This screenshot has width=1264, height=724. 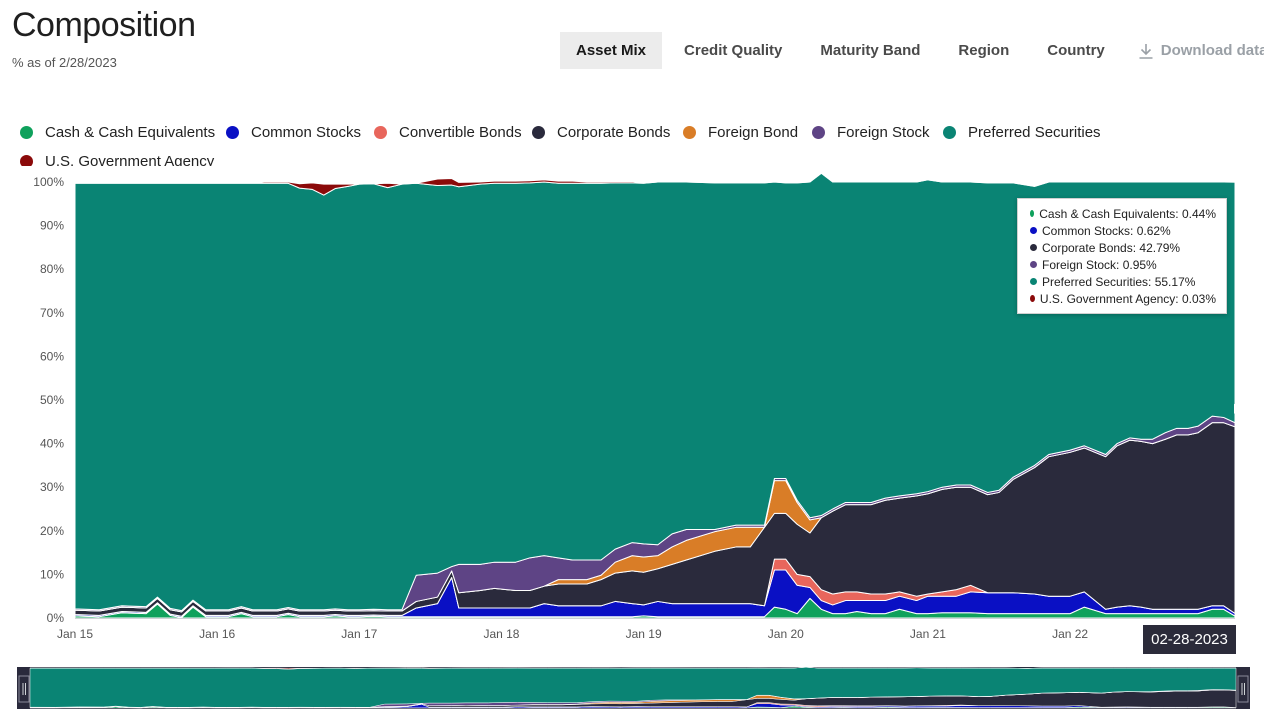 I want to click on y-tick-label: 70%, so click(x=52, y=313).